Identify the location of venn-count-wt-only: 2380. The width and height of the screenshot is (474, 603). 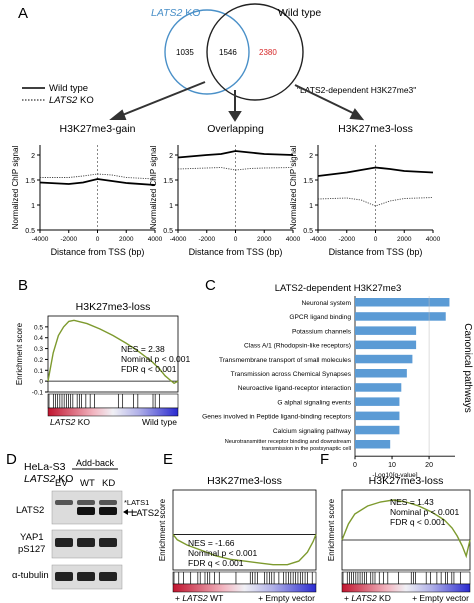
(268, 52).